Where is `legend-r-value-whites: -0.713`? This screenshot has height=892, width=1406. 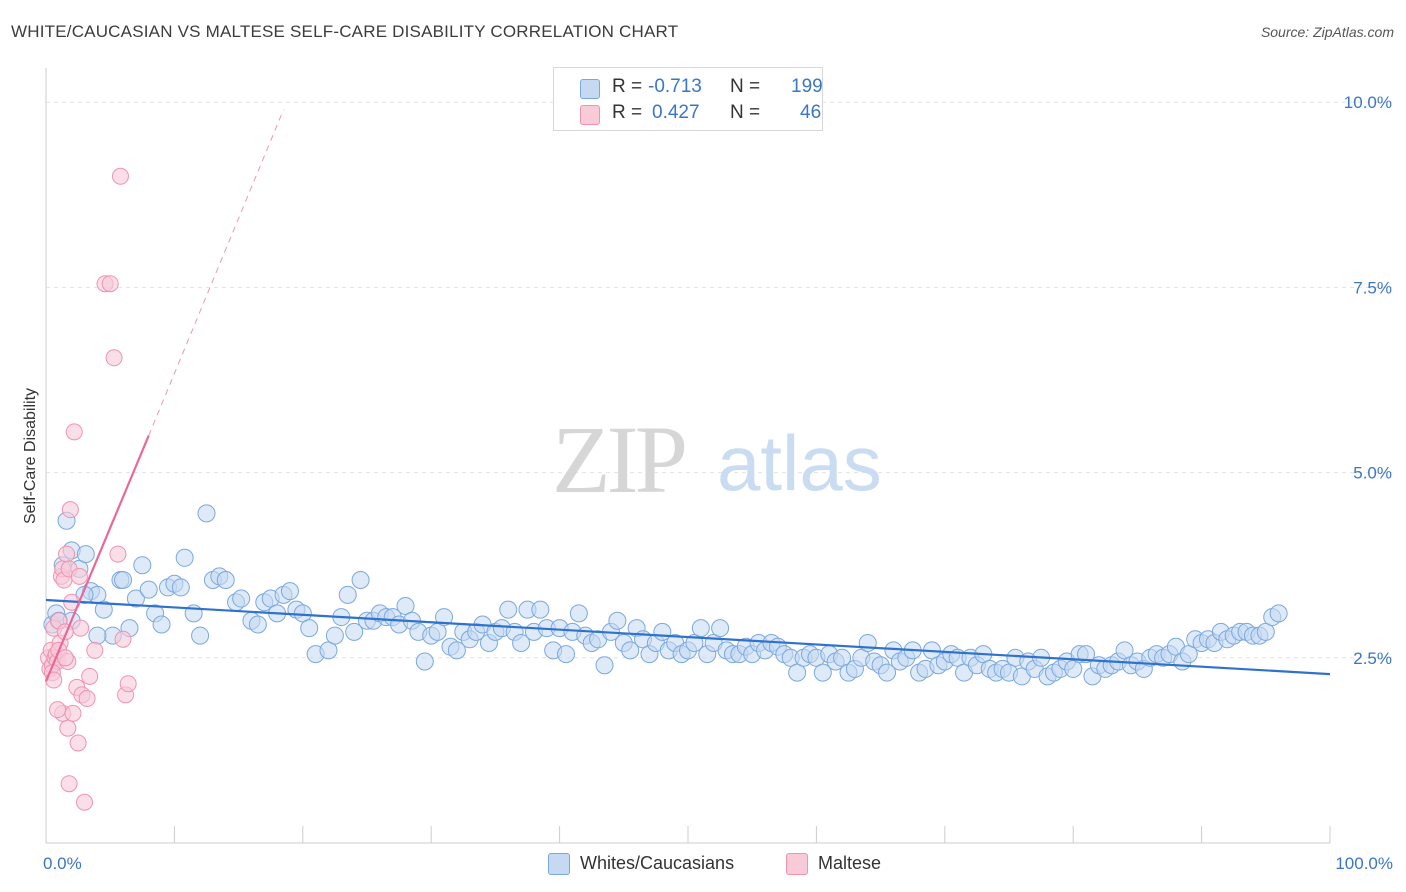
legend-r-value-whites: -0.713 is located at coordinates (675, 86).